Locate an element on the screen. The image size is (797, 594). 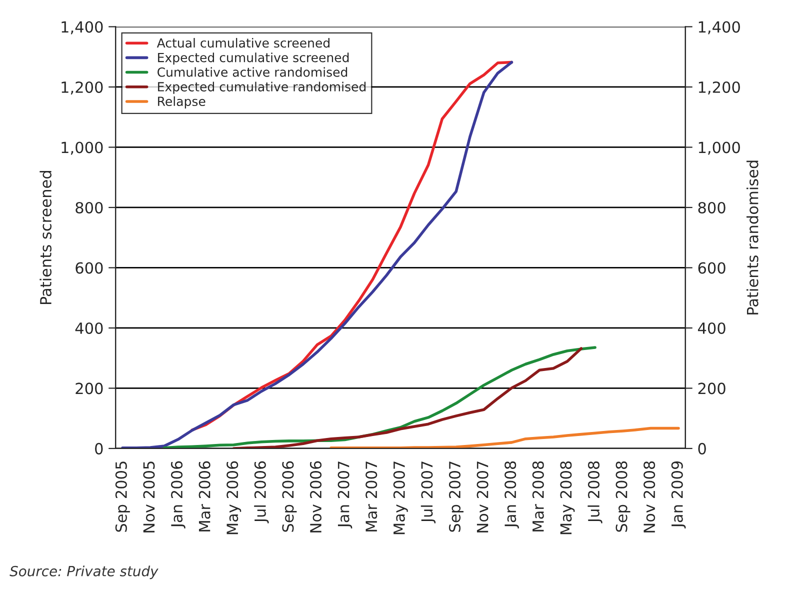
x-tick-label: Nov 2005 is located at coordinates (149, 497).